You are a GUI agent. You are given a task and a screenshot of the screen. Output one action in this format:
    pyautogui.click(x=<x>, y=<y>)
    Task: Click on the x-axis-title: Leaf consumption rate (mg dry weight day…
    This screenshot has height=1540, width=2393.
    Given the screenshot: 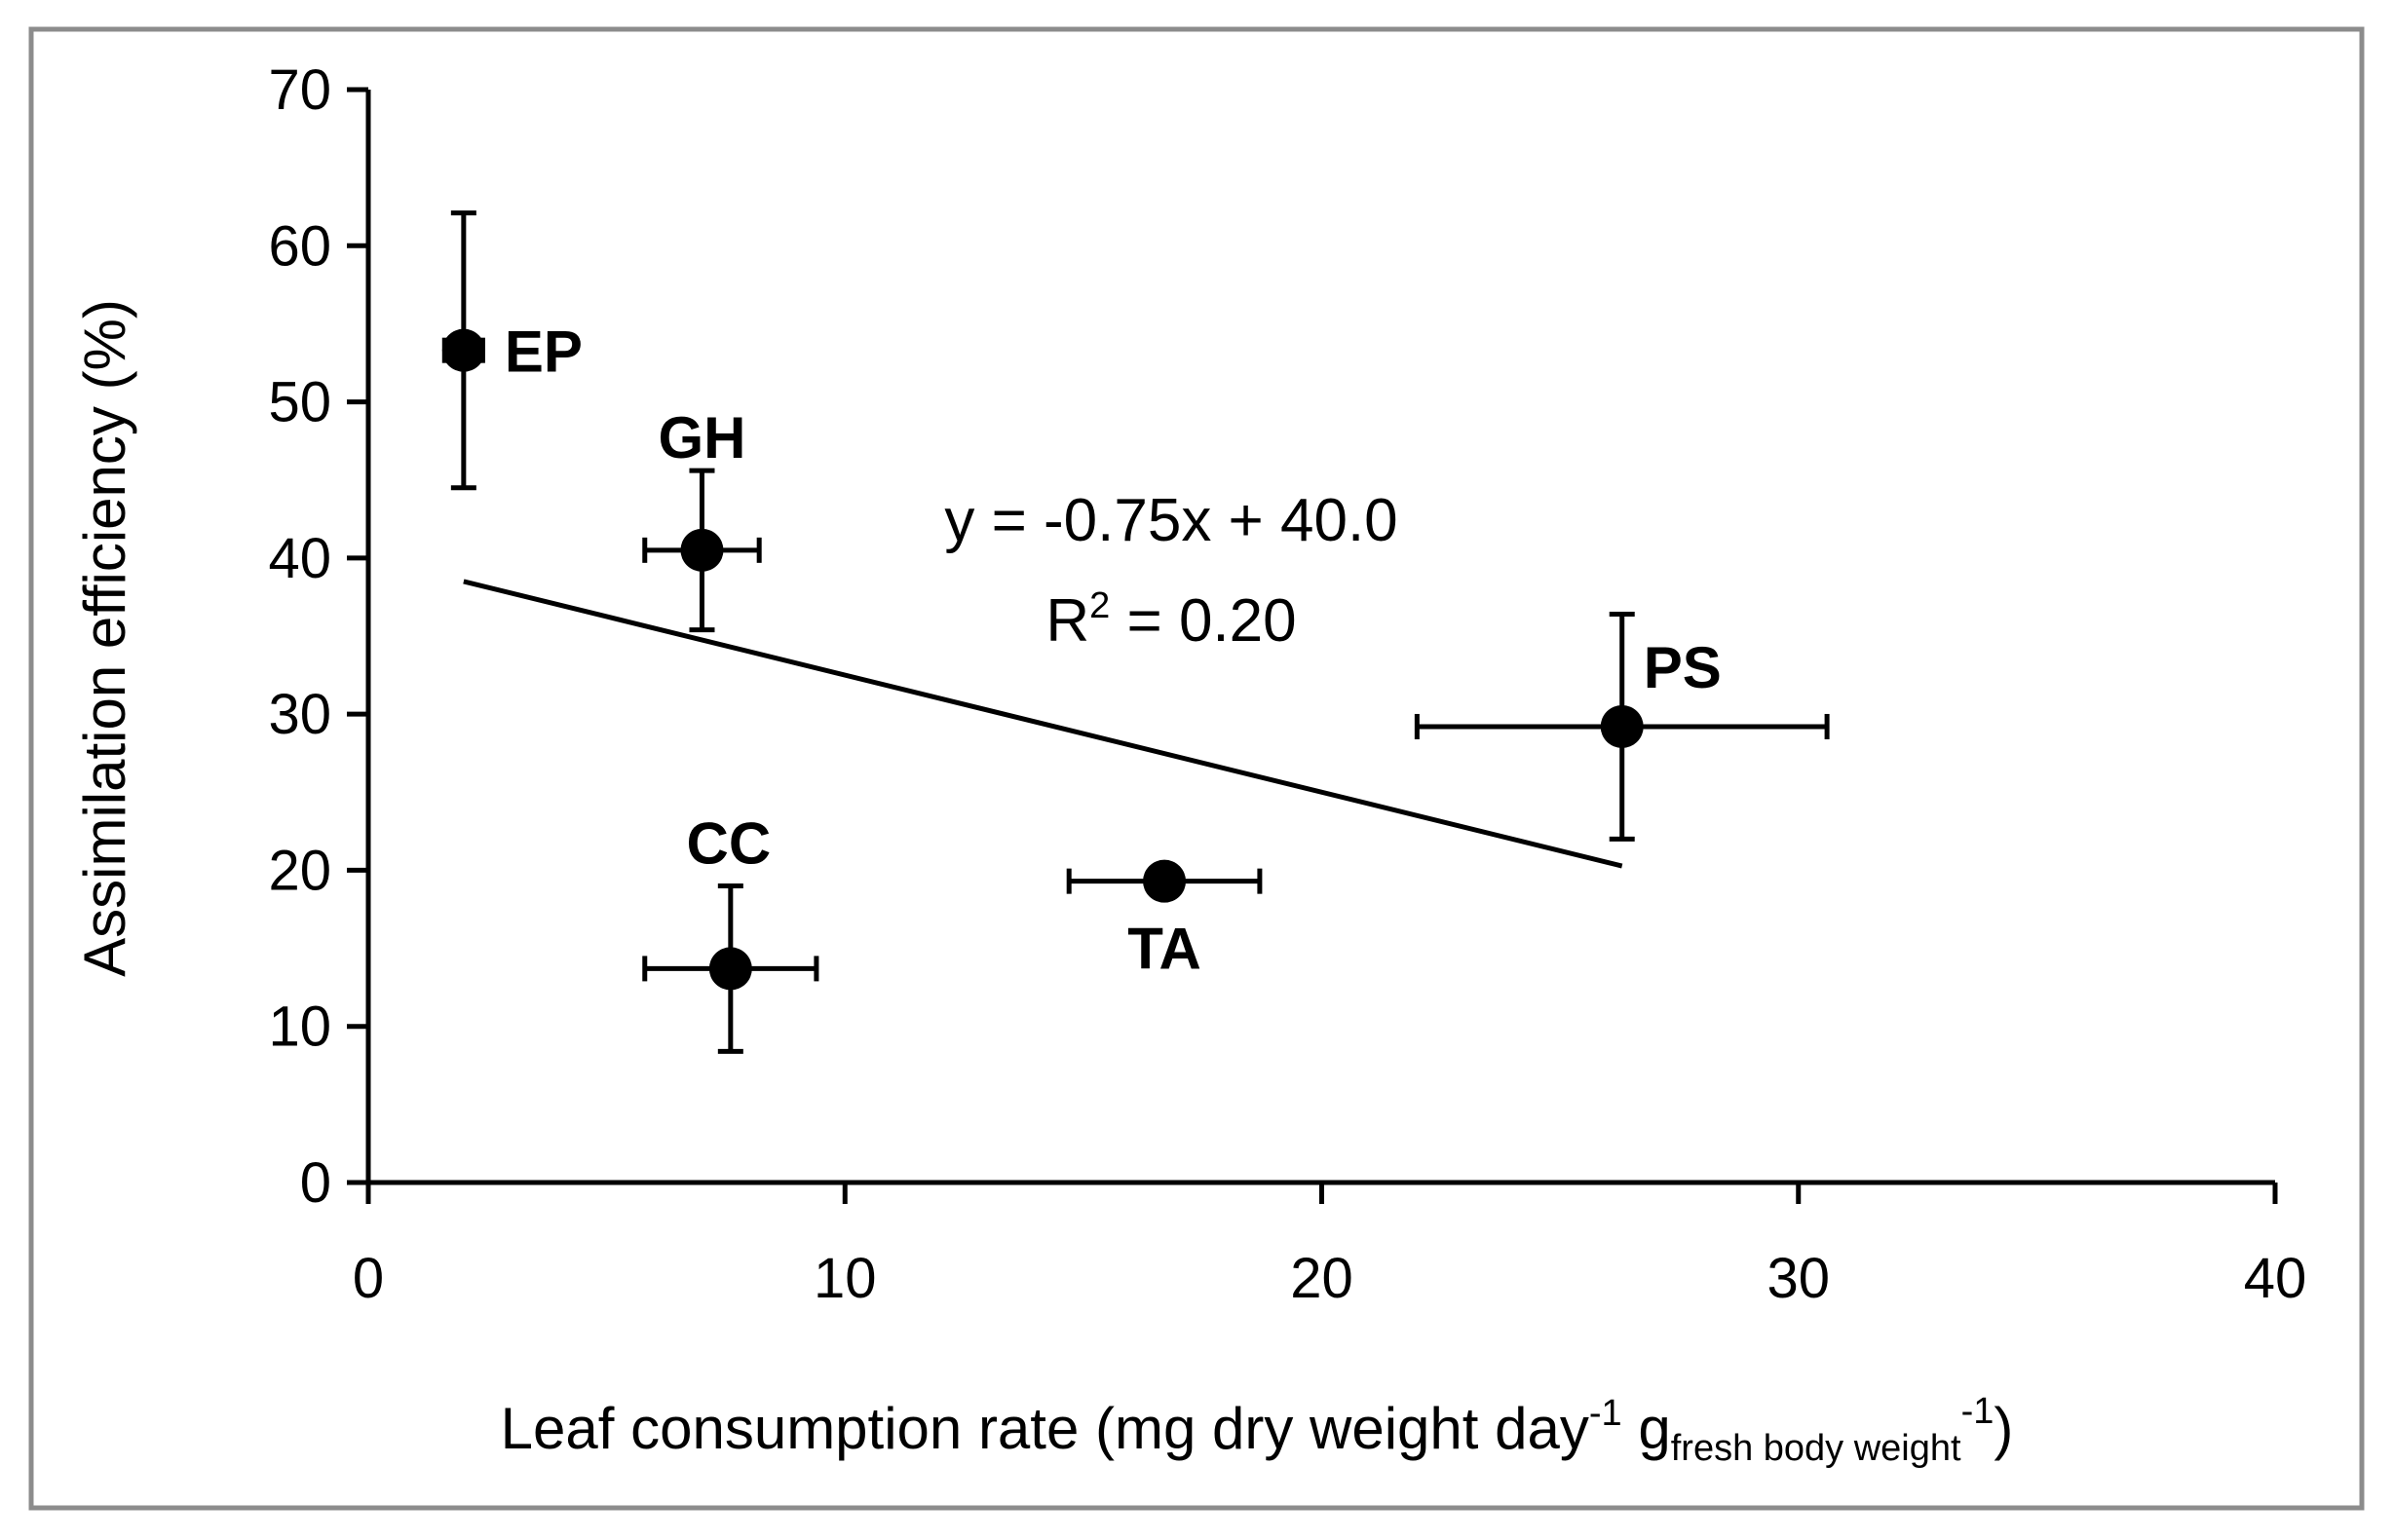 What is the action you would take?
    pyautogui.click(x=1258, y=1430)
    